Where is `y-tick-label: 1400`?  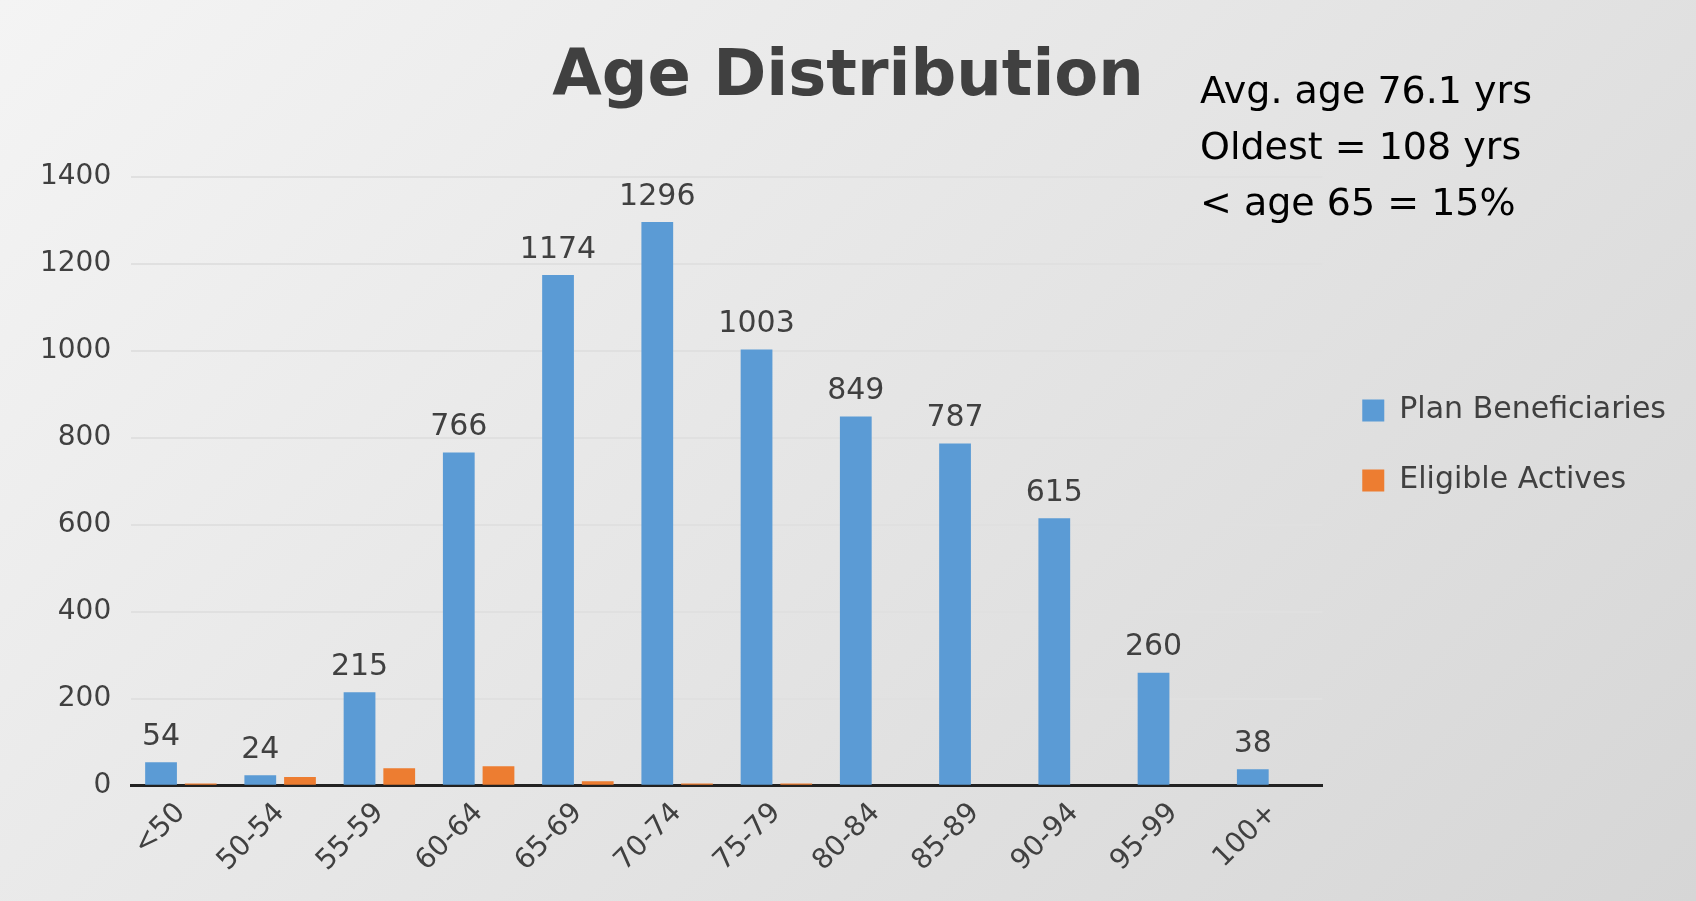 y-tick-label: 1400 is located at coordinates (75, 175).